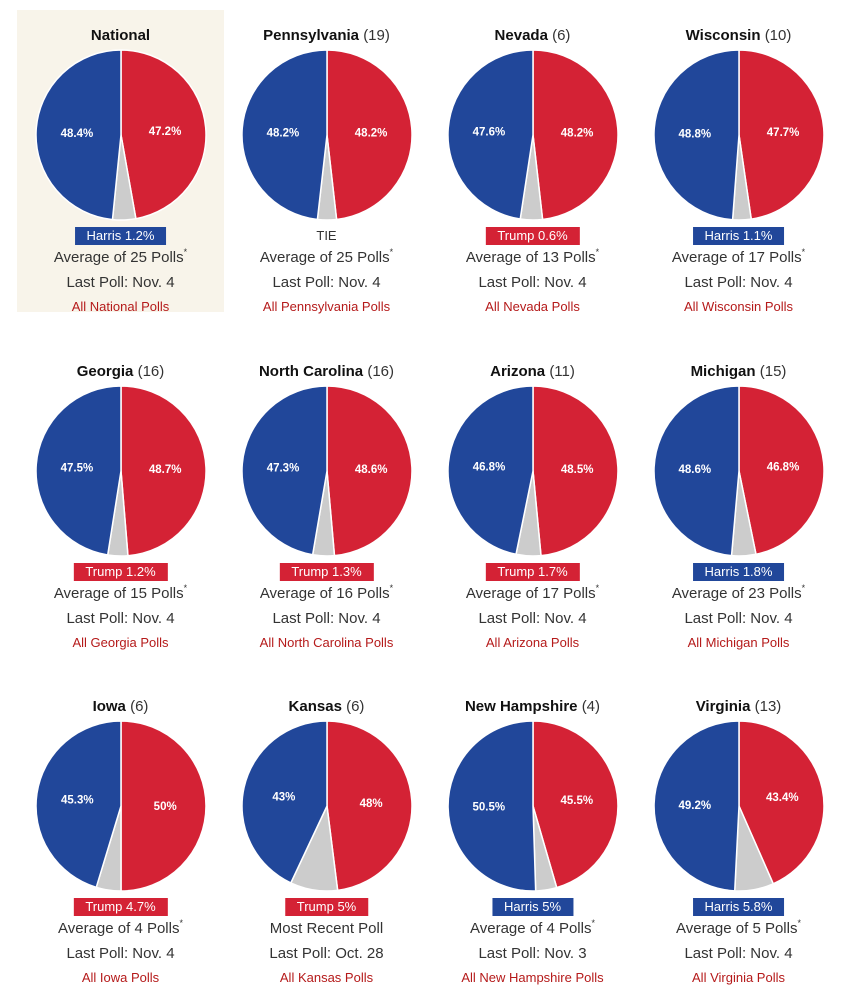 Image resolution: width=863 pixels, height=1003 pixels. I want to click on lead-badge: Trump 4.7%, so click(120, 907).